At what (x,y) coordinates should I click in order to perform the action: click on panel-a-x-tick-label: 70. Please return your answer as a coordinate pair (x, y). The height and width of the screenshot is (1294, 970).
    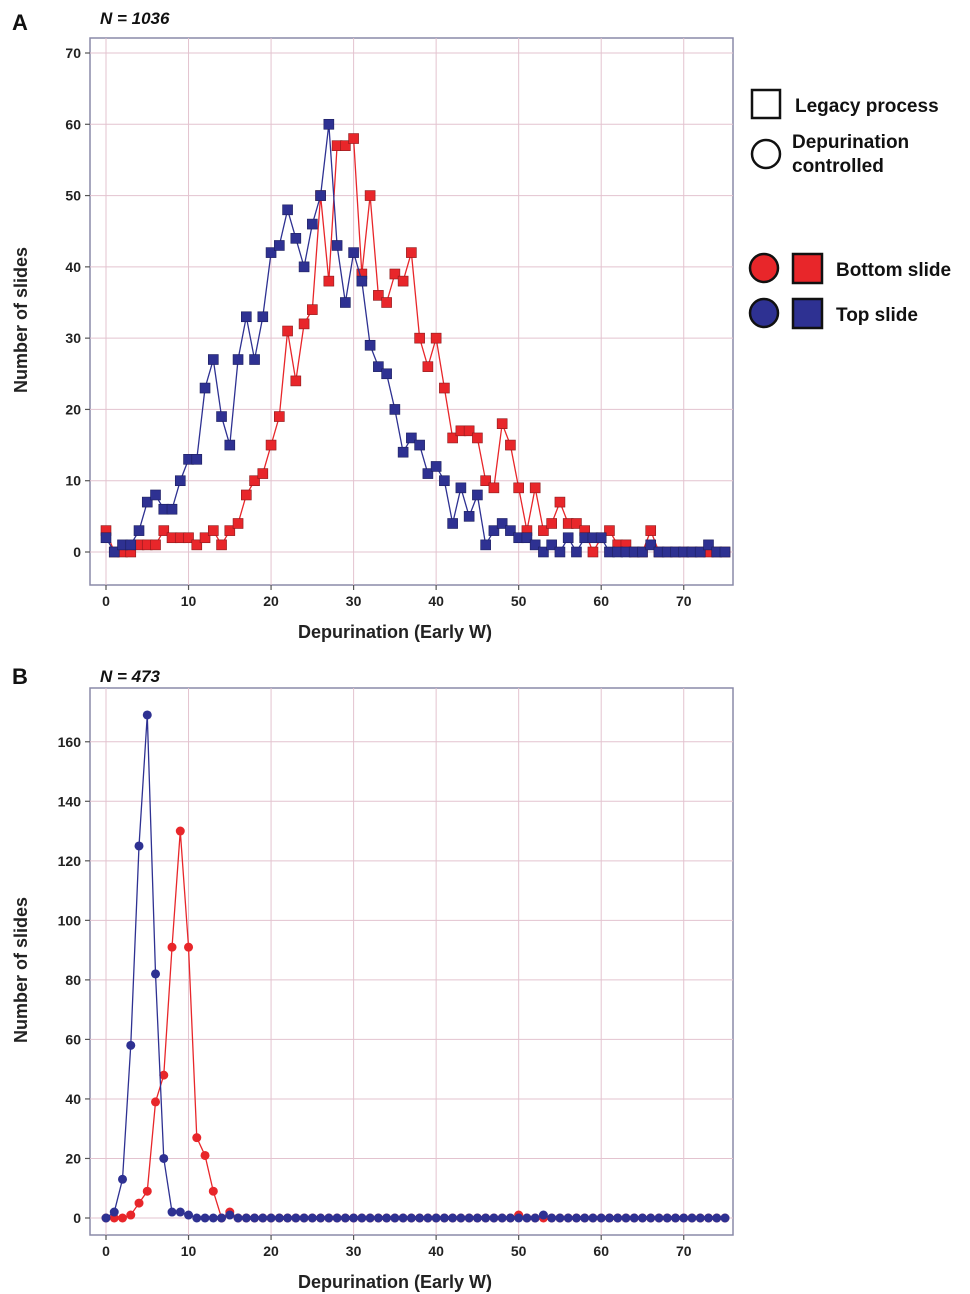
    Looking at the image, I should click on (684, 601).